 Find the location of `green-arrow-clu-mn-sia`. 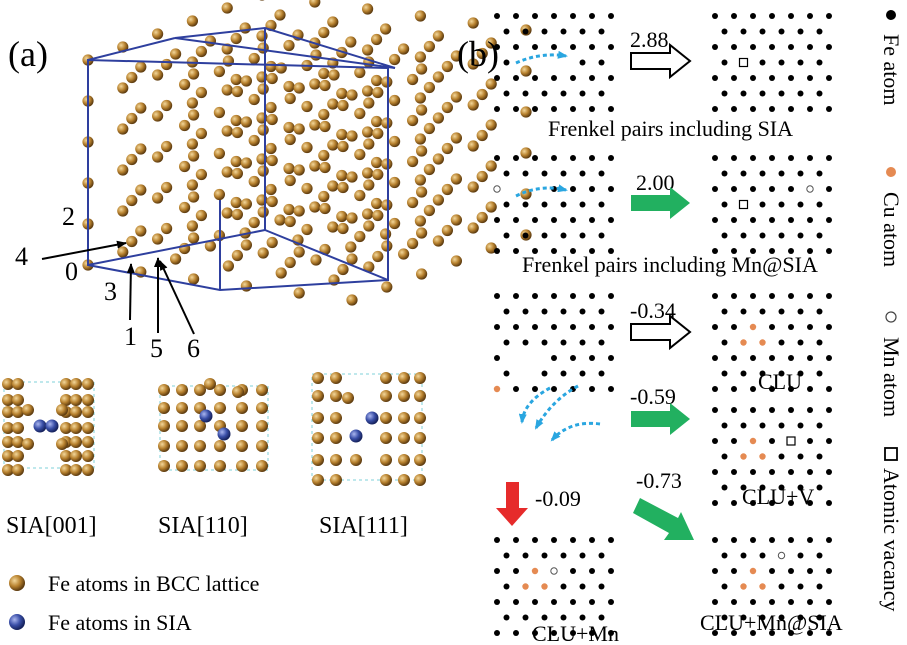

green-arrow-clu-mn-sia is located at coordinates (663, 519).